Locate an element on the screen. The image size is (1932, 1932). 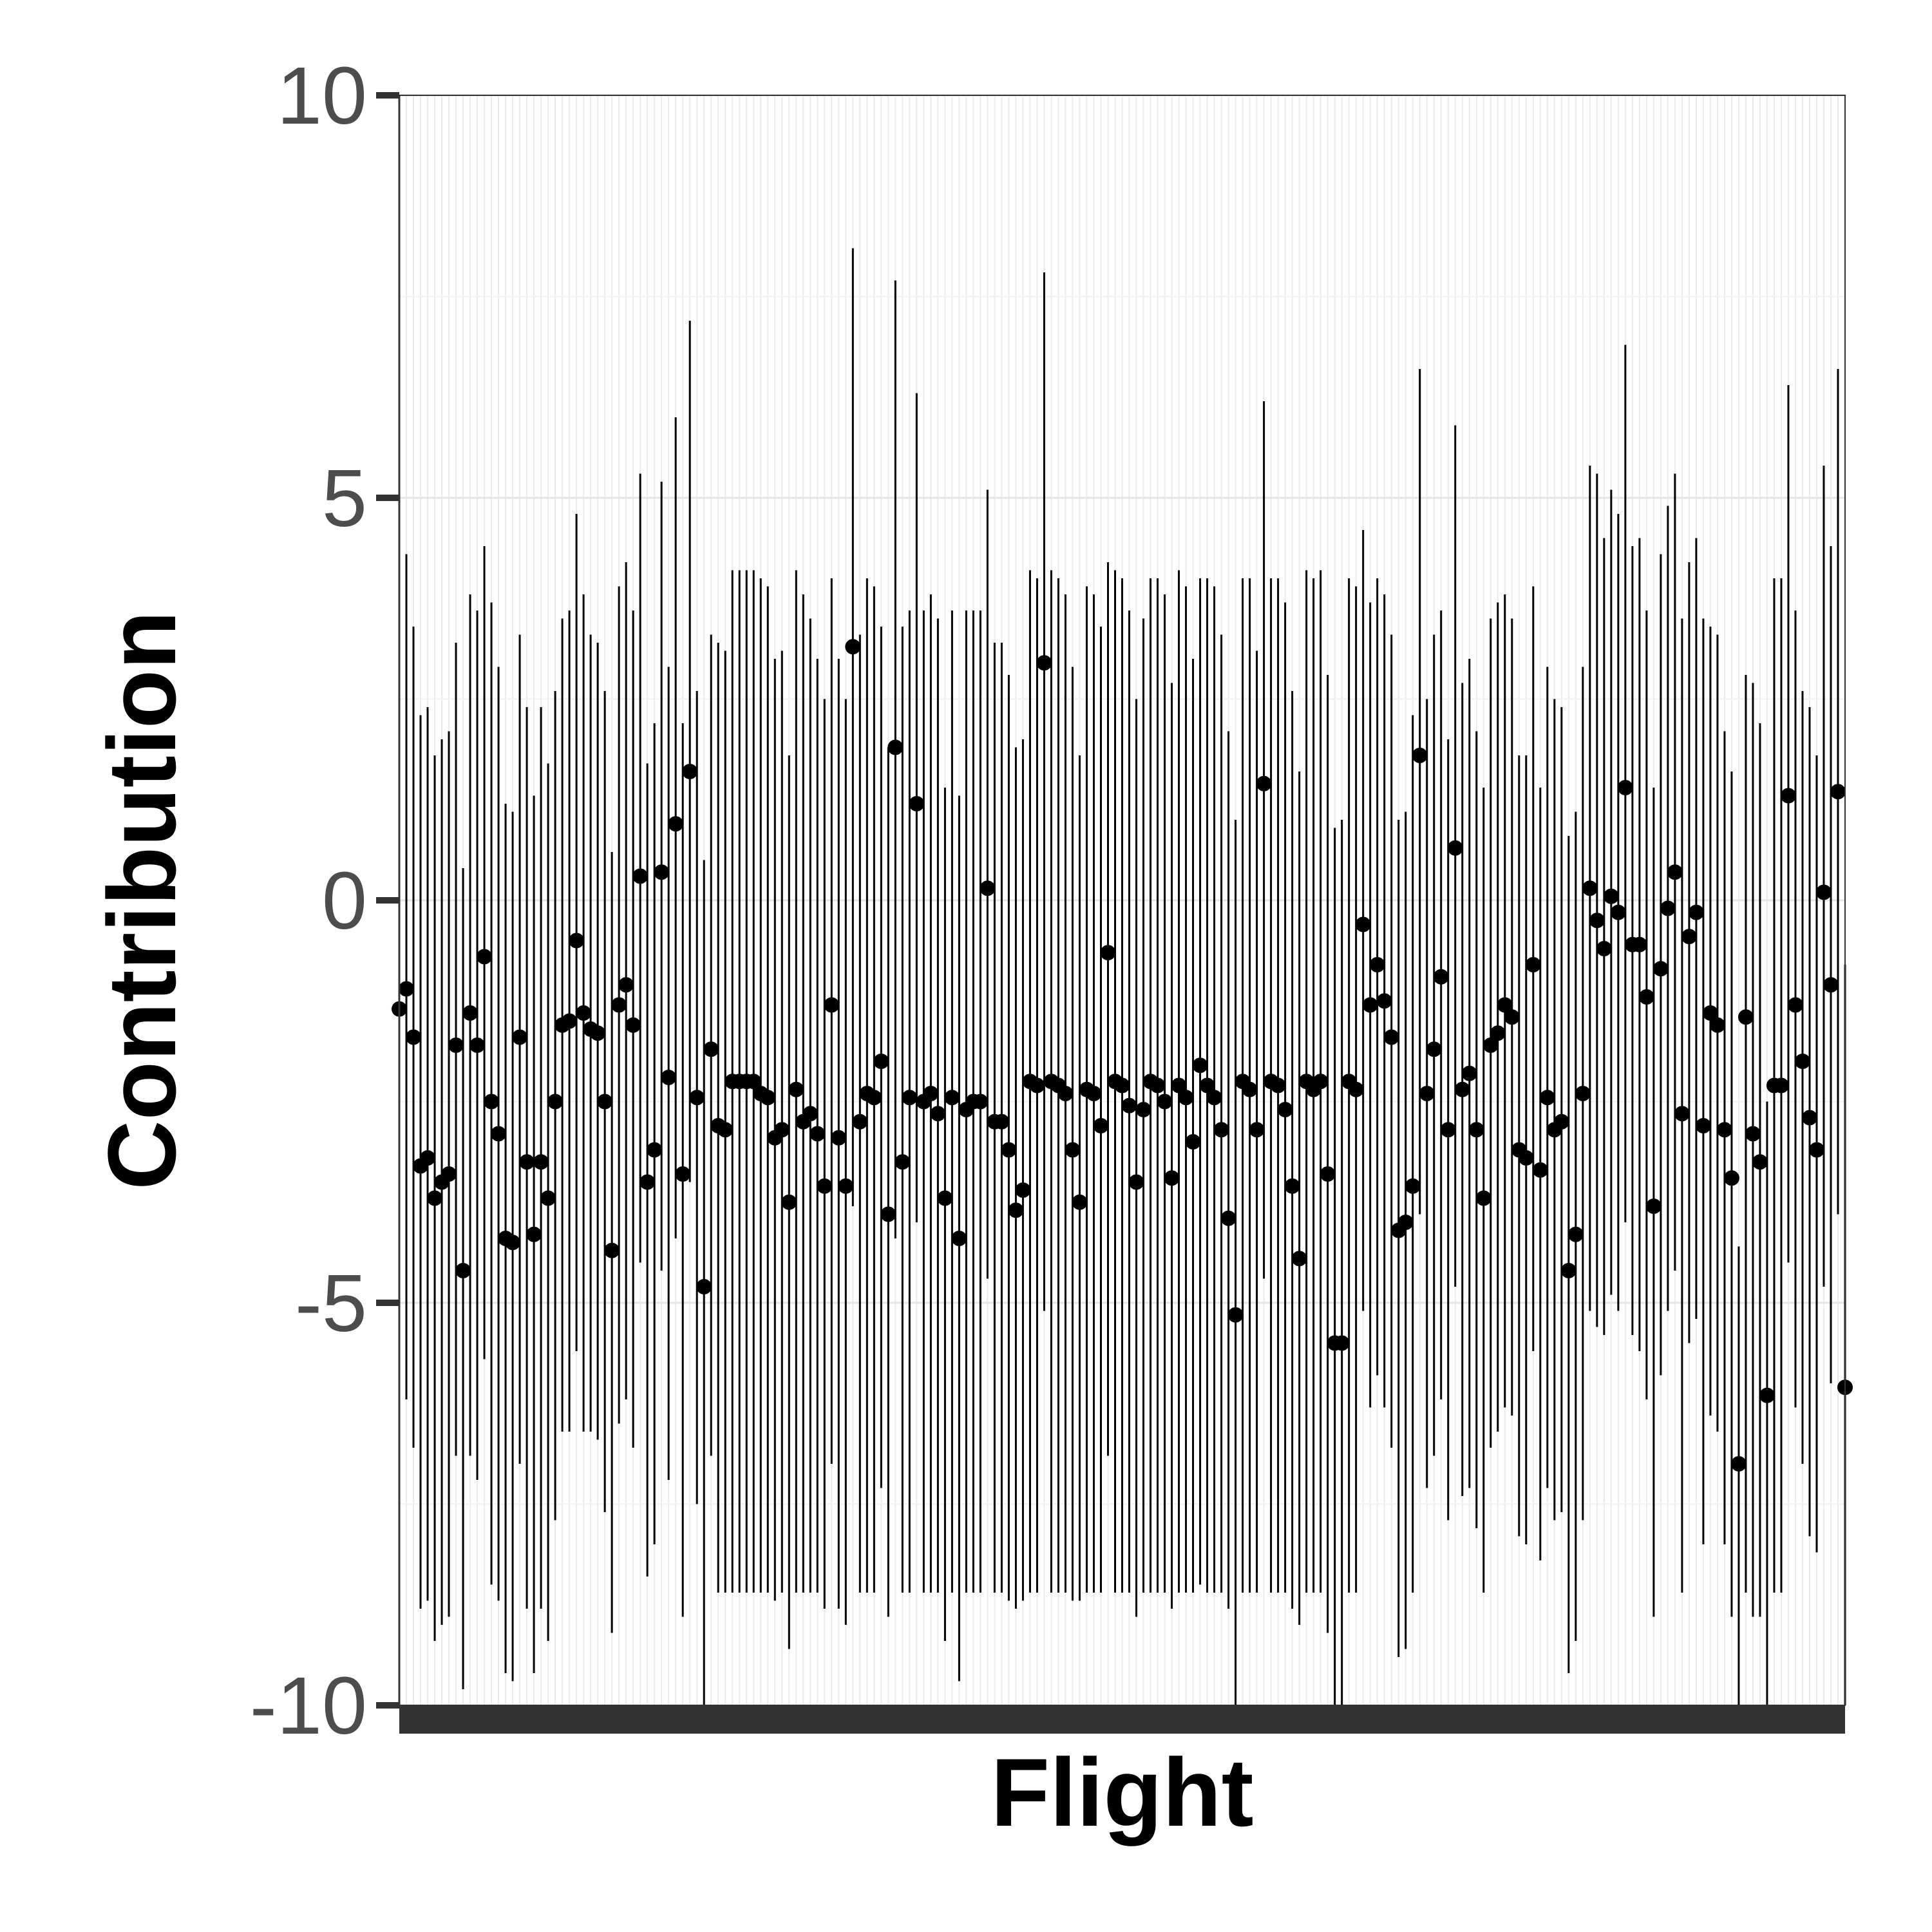
x-axis-tick-band is located at coordinates (1122, 1719).